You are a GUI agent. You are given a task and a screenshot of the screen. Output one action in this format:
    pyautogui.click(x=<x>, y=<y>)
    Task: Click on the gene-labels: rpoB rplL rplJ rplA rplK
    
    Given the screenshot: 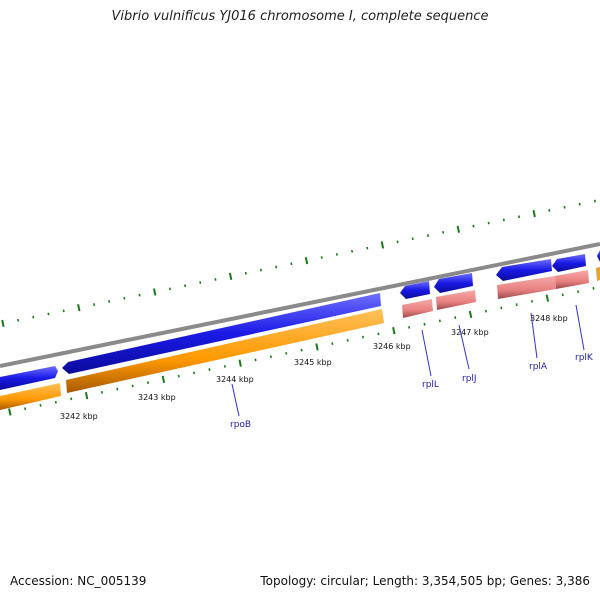 What is the action you would take?
    pyautogui.click(x=412, y=391)
    